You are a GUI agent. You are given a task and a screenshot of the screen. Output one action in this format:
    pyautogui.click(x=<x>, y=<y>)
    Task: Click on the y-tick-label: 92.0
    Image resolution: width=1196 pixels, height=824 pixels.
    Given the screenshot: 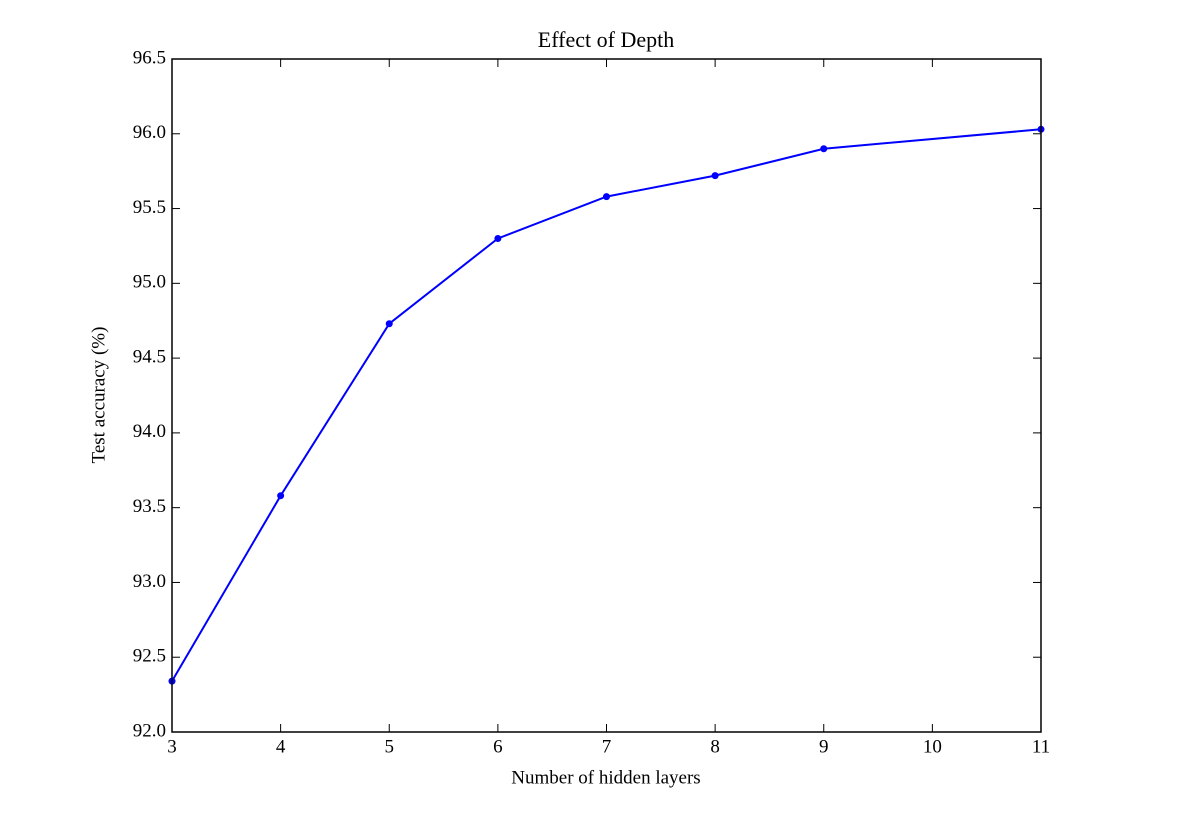 What is the action you would take?
    pyautogui.click(x=149, y=730)
    